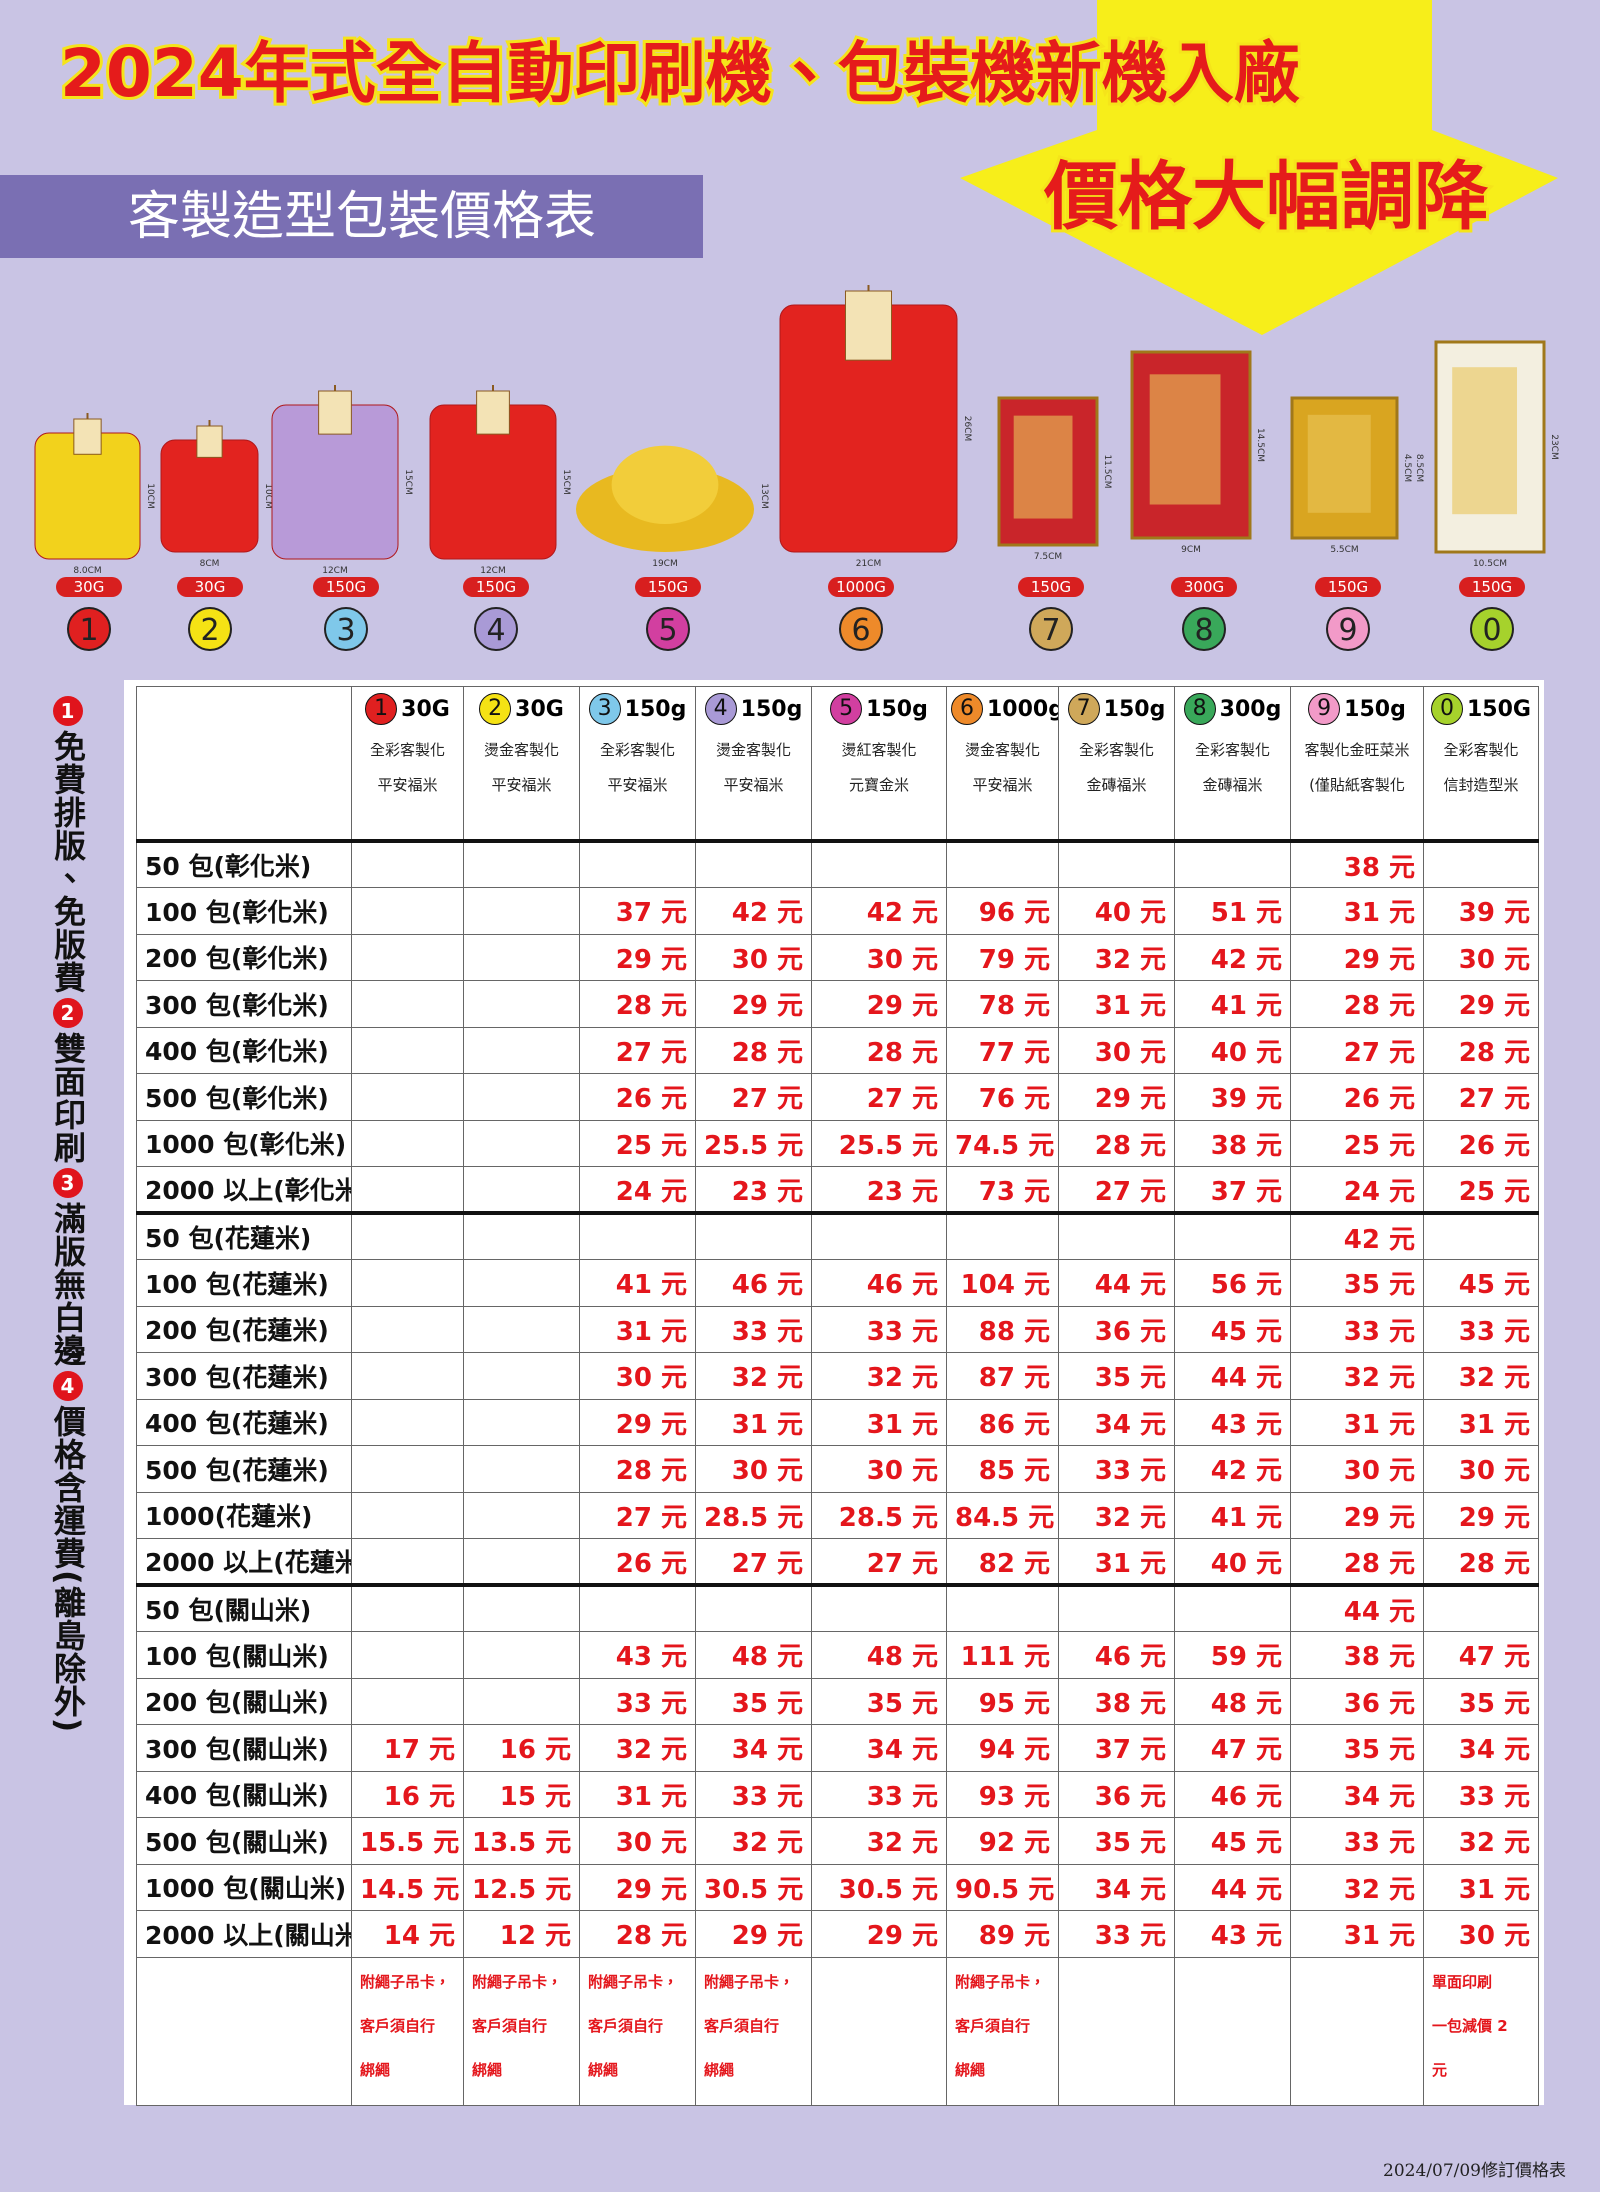 Image resolution: width=1600 pixels, height=2192 pixels. Describe the element at coordinates (244, 1934) in the screenshot. I see `row-label-cell: 2000 以上(關山米)` at that location.